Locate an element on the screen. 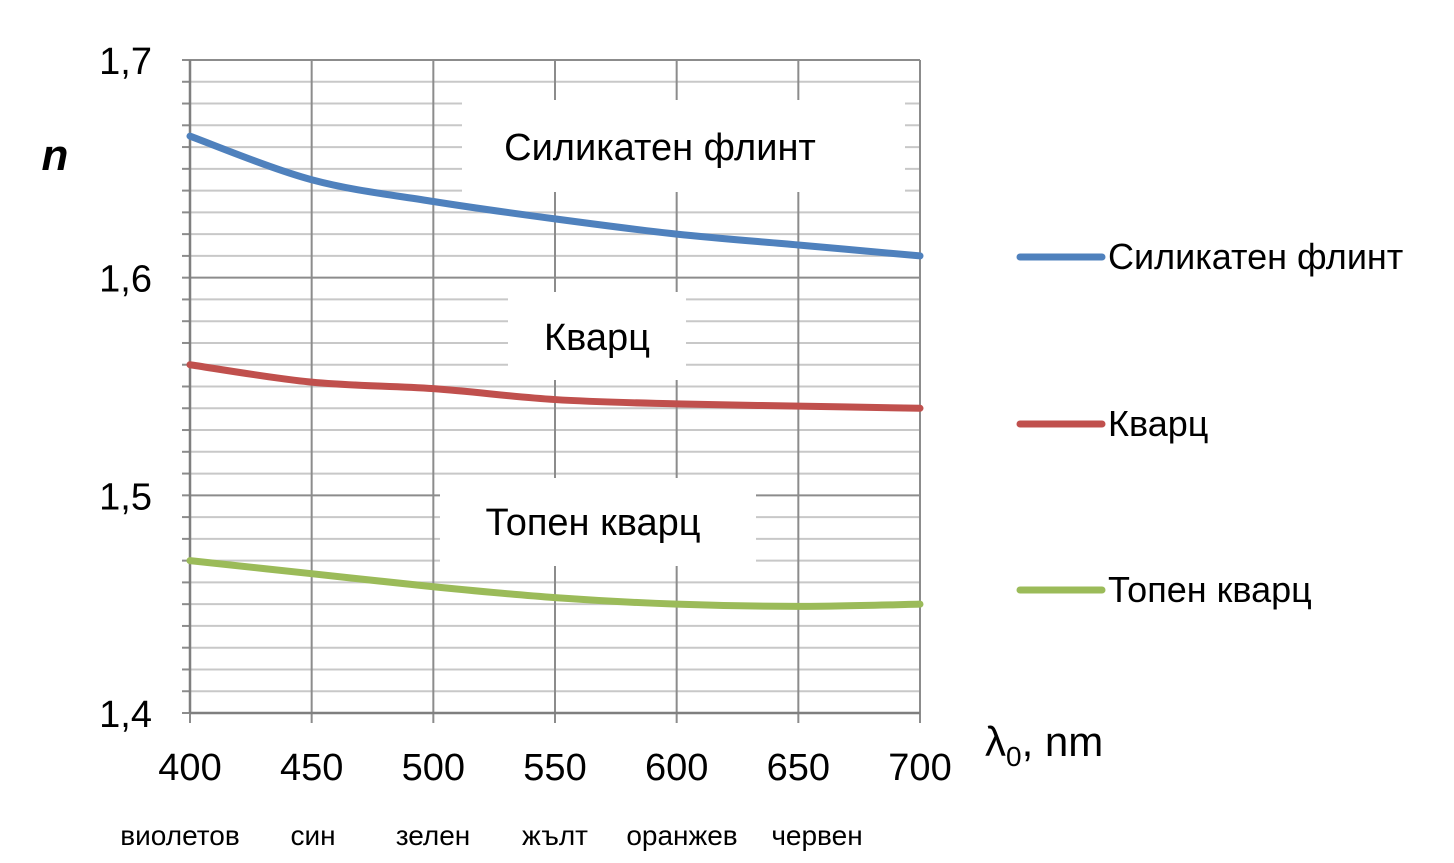 The height and width of the screenshot is (863, 1454). y-tick-label: 1,7 is located at coordinates (125, 62).